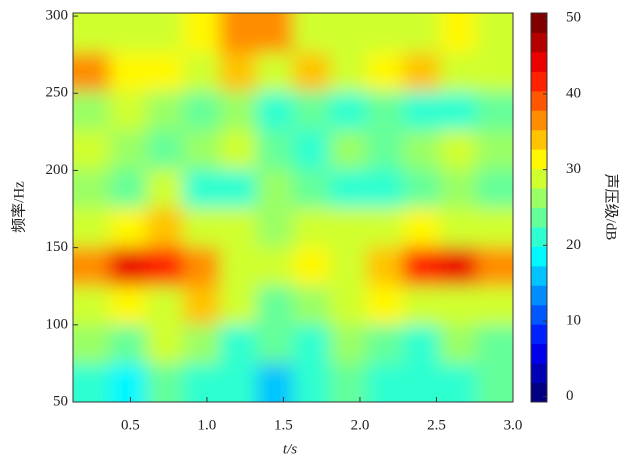 This screenshot has height=465, width=626. I want to click on x-tick-label: 1.5, so click(283, 425).